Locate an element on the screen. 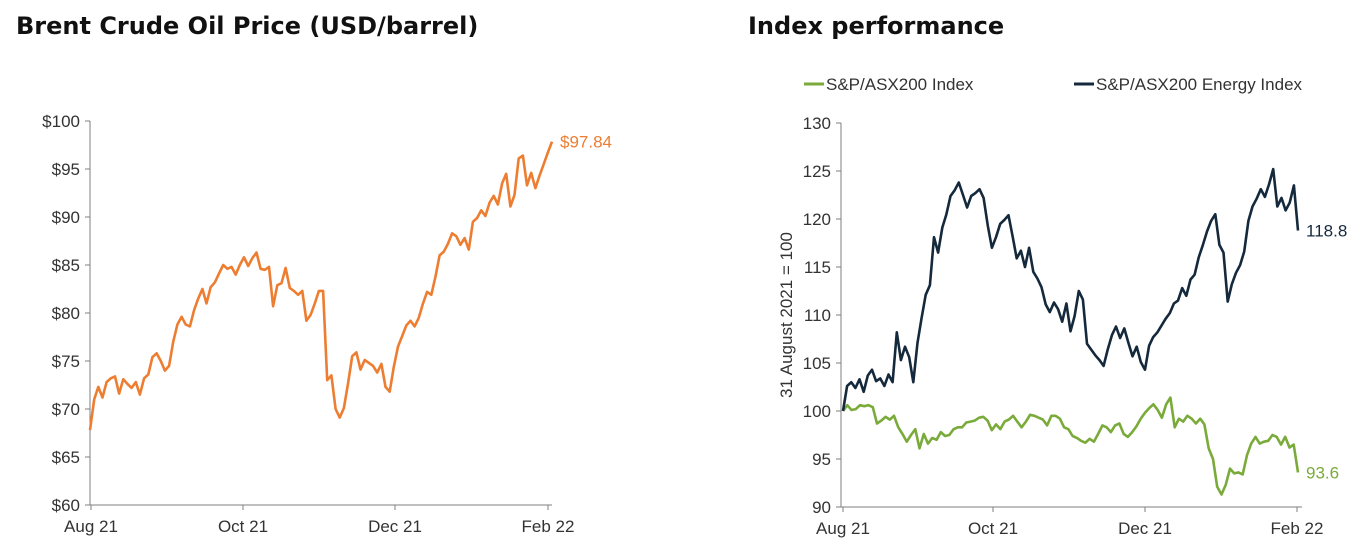 Image resolution: width=1372 pixels, height=558 pixels. y-tick-label: $100 is located at coordinates (61, 121).